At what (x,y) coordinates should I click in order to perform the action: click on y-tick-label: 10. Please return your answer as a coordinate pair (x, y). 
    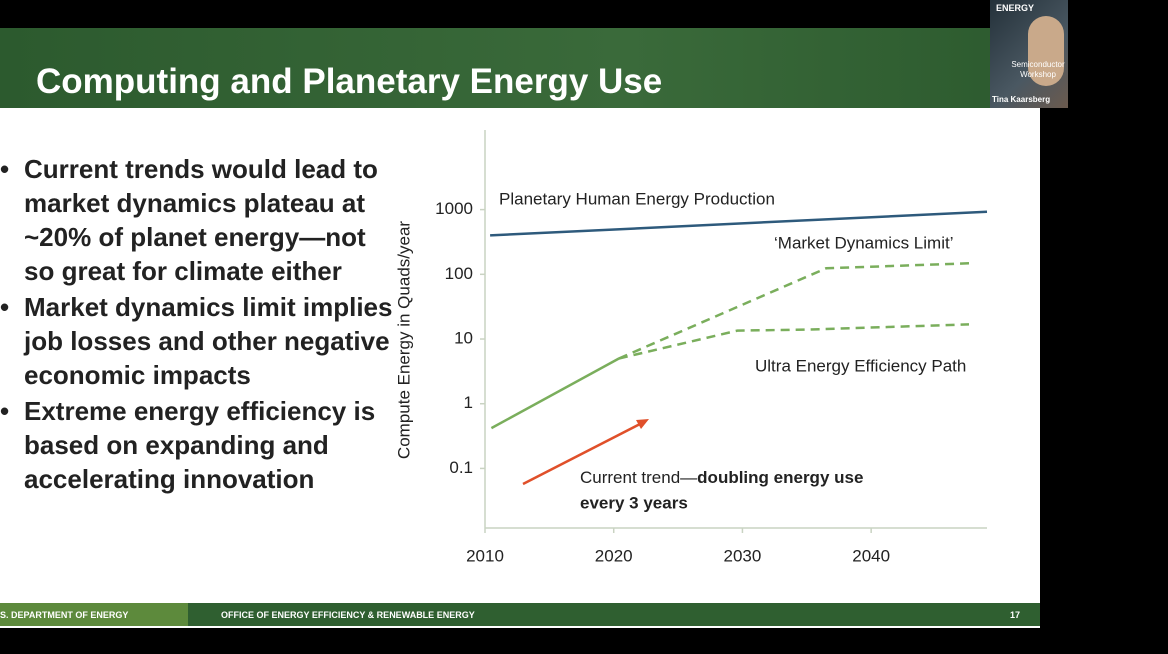
    Looking at the image, I should click on (463, 338).